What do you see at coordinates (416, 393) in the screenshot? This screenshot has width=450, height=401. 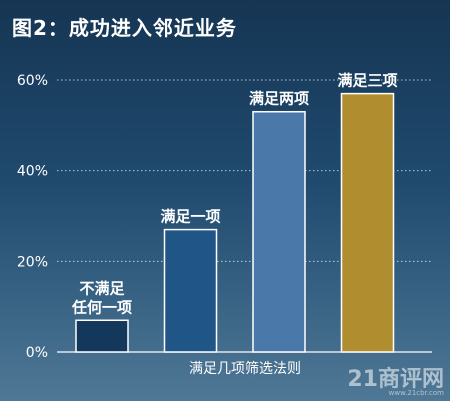 I see `watermark-sub: www.21cbr.com` at bounding box center [416, 393].